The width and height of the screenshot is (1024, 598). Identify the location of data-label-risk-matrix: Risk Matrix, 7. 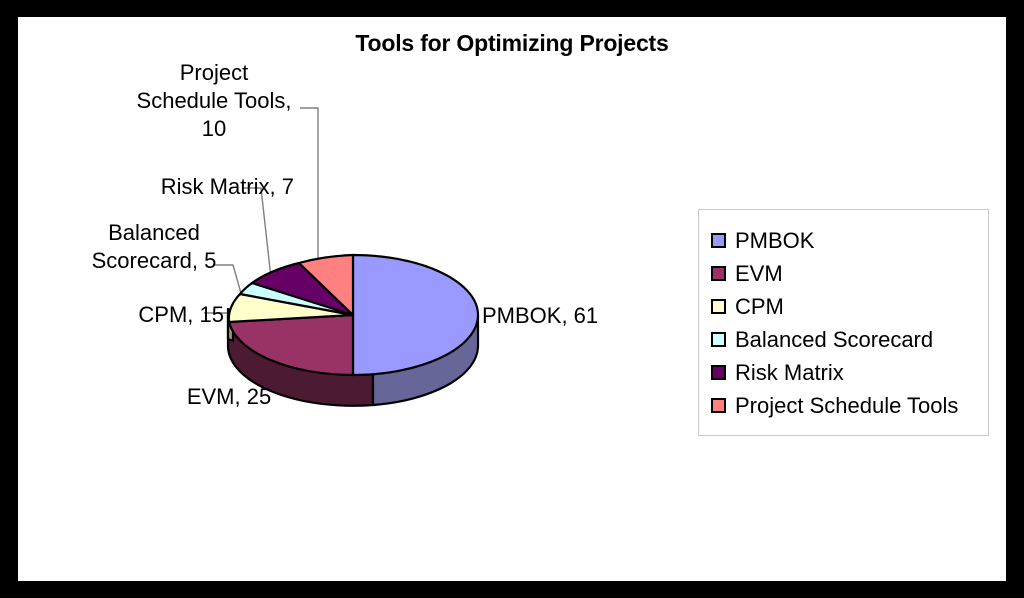
(227, 186).